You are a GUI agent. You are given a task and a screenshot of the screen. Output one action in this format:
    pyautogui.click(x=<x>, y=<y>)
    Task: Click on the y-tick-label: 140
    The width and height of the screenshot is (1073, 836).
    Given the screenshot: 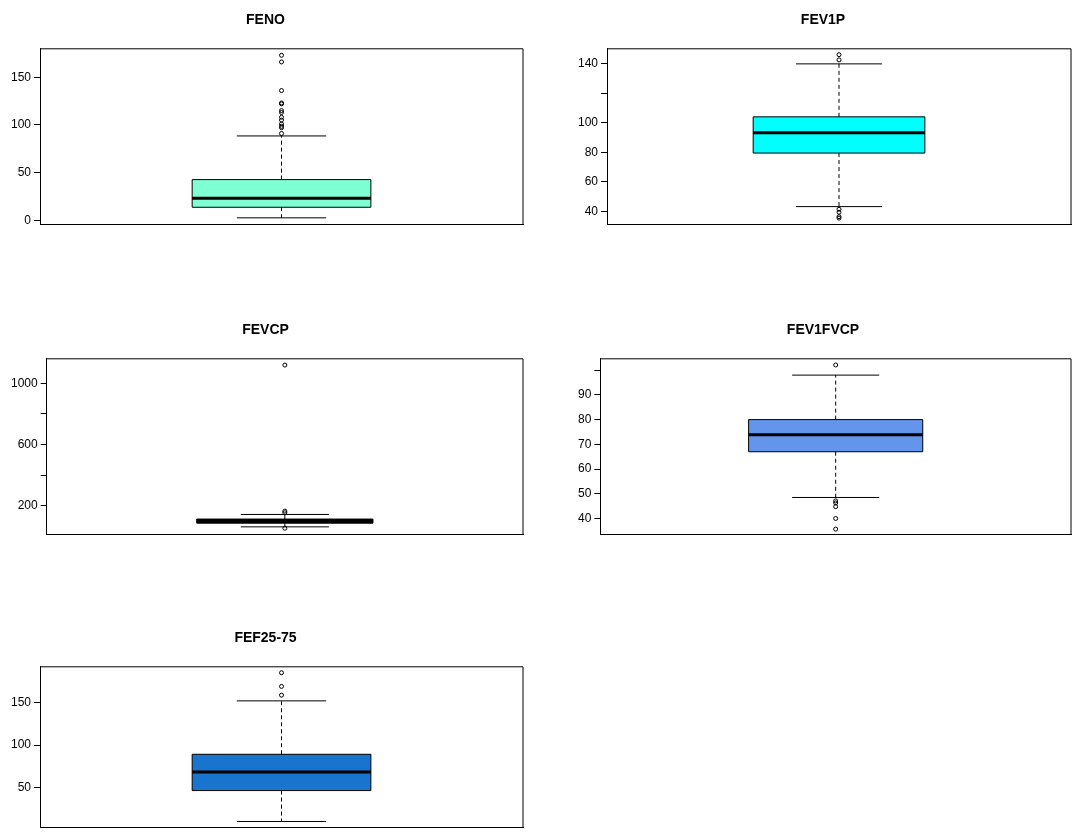 What is the action you would take?
    pyautogui.click(x=588, y=62)
    